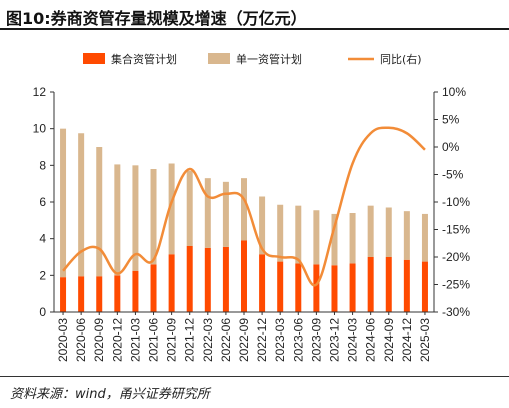  I want to click on x-tick-label: 2020-03, so click(63, 340).